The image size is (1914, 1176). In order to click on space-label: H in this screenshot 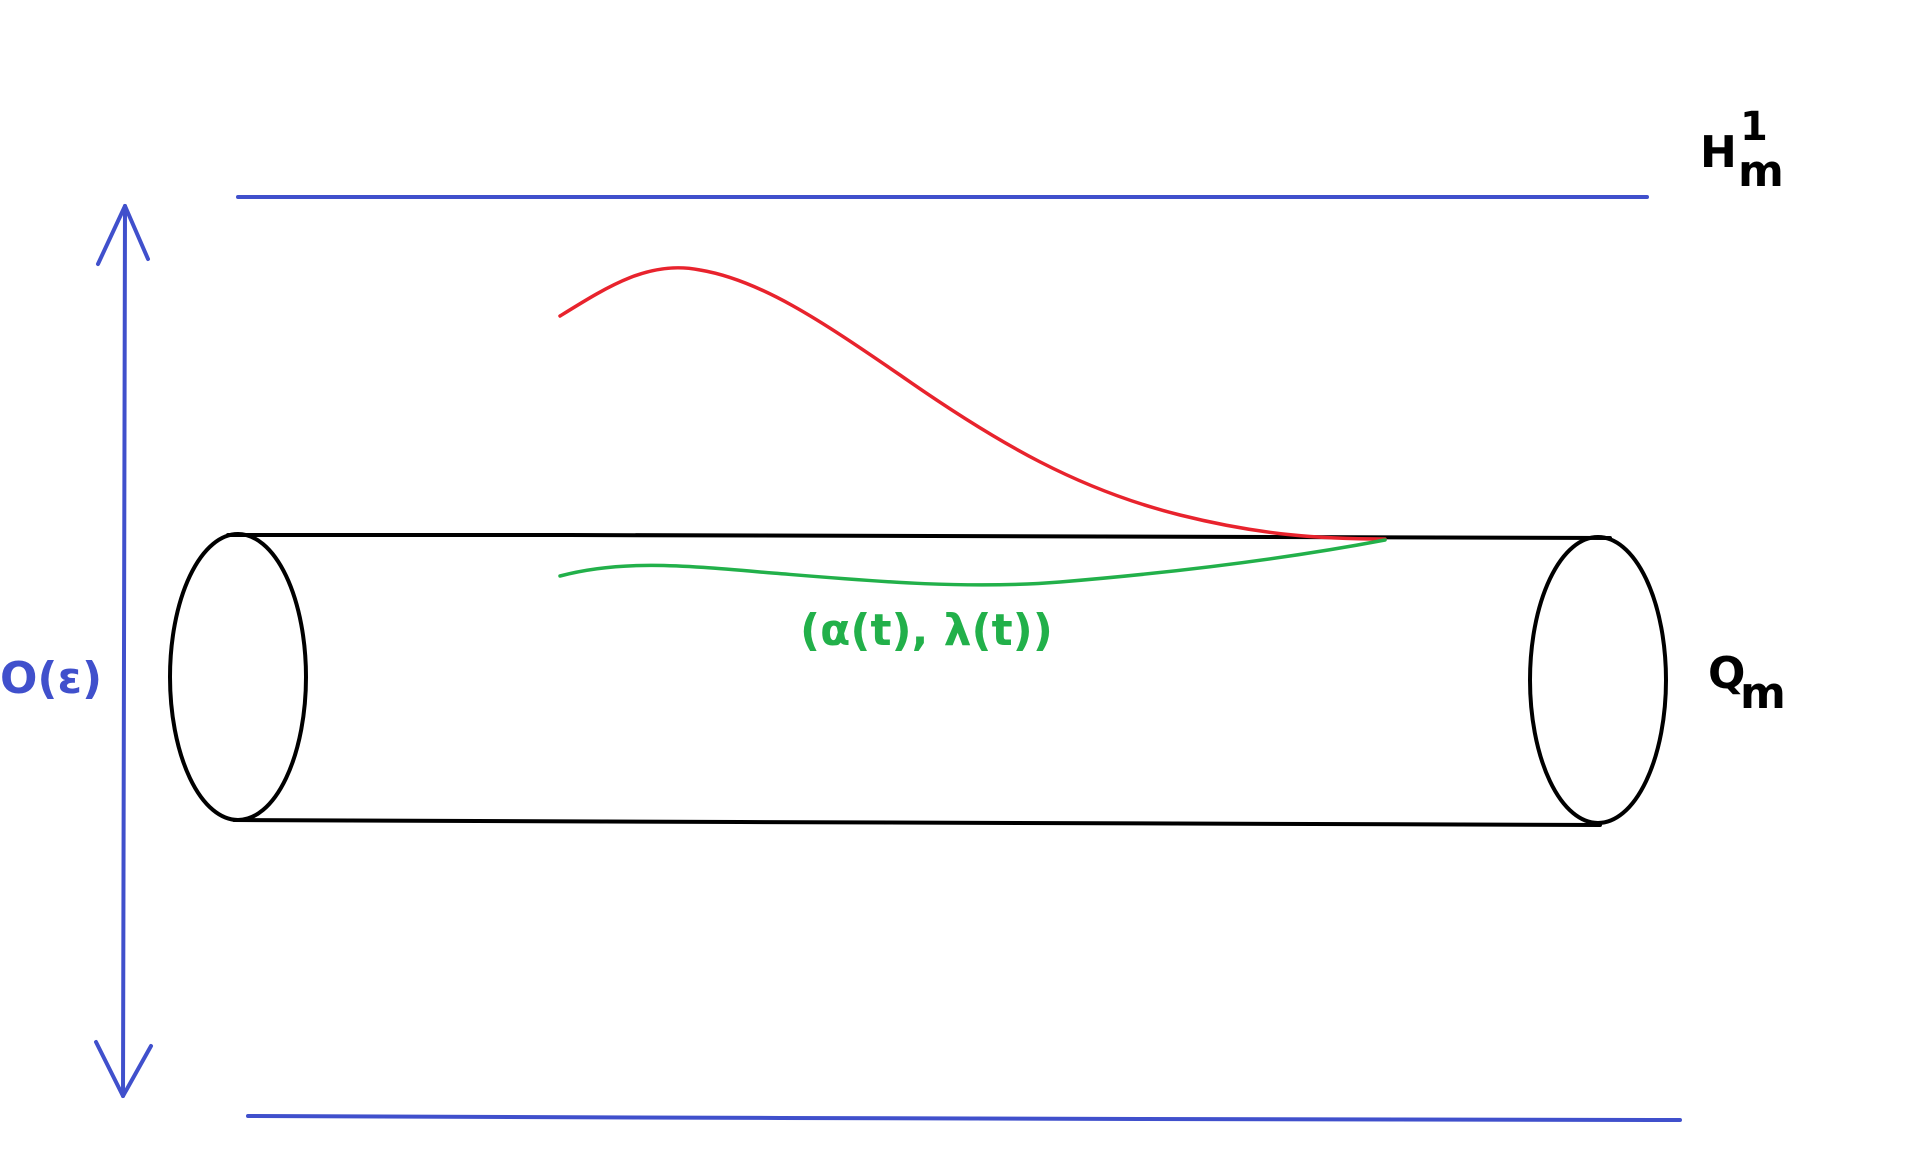, I will do `click(1718, 152)`.